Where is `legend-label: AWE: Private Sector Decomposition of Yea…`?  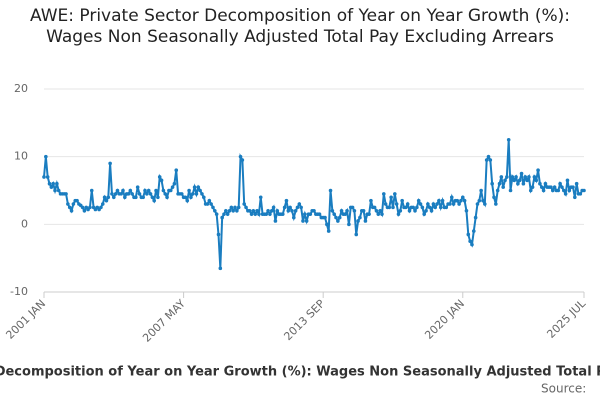
legend-label: AWE: Private Sector Decomposition of Yea… is located at coordinates (300, 372).